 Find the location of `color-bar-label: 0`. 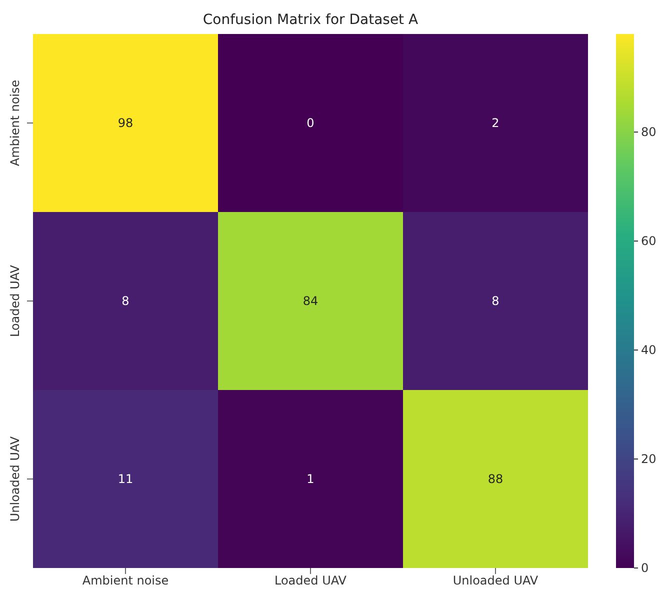

color-bar-label: 0 is located at coordinates (645, 568).